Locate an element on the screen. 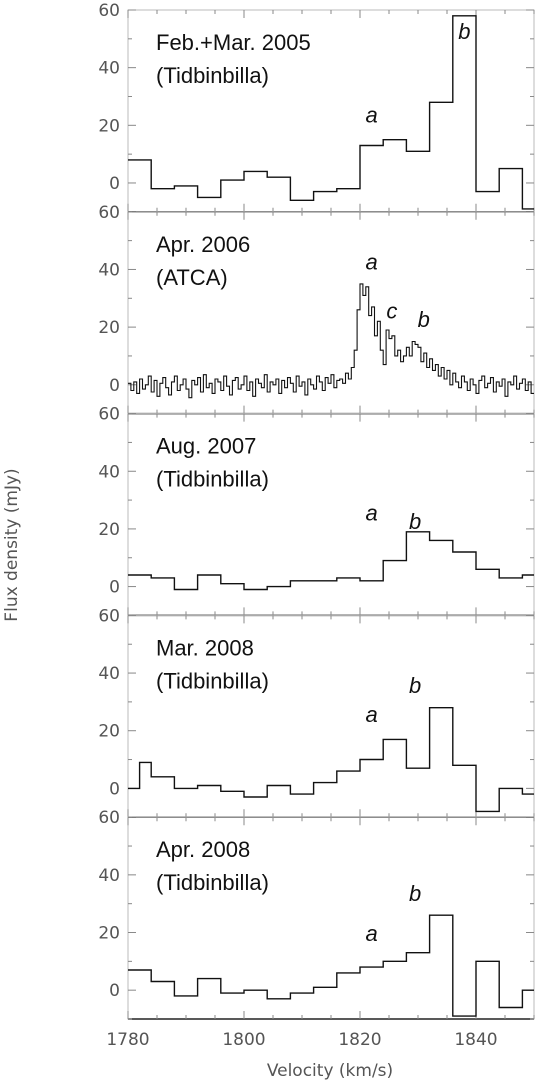 Image resolution: width=538 pixels, height=1083 pixels. x-tick-label: 1800 is located at coordinates (243, 1040).